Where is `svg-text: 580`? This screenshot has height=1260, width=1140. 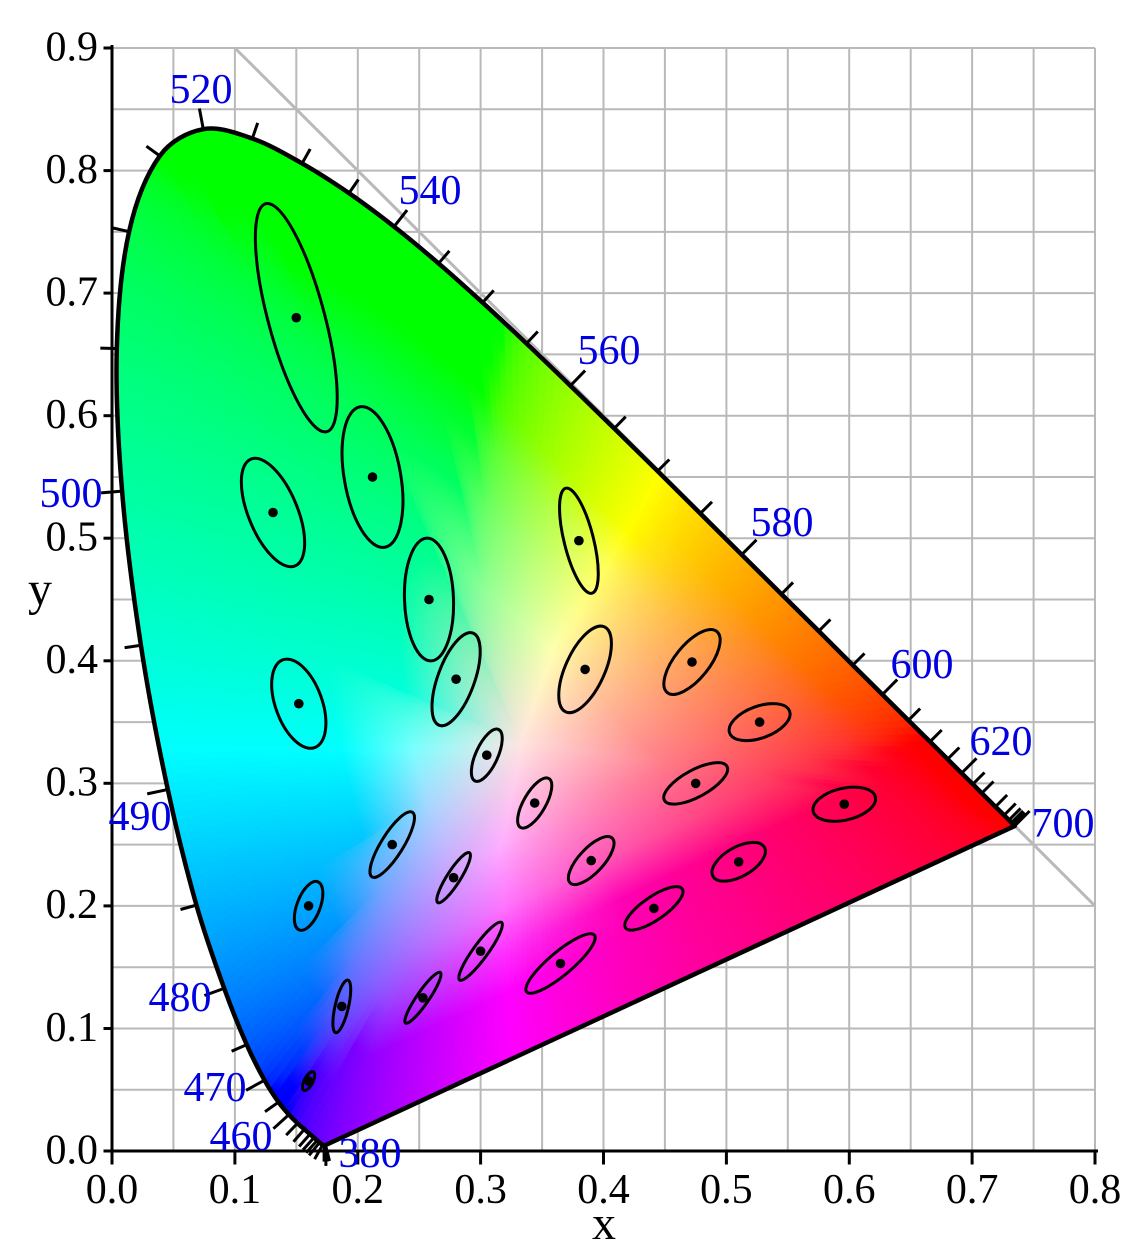 svg-text: 580 is located at coordinates (782, 523).